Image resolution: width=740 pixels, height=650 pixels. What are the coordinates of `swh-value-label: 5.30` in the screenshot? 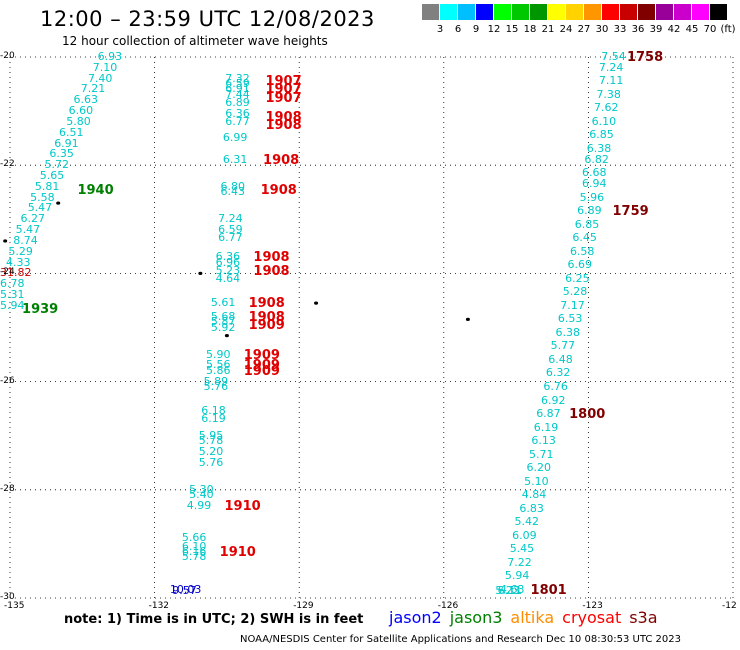 It's located at (201, 489).